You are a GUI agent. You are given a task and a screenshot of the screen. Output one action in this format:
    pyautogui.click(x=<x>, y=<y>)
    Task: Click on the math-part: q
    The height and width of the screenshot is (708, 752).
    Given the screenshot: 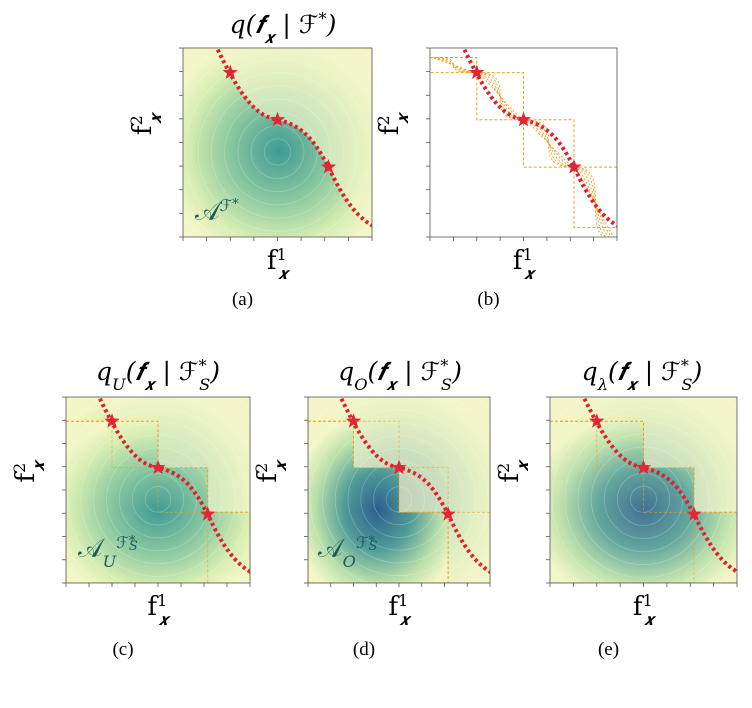 What is the action you would take?
    pyautogui.click(x=238, y=24)
    